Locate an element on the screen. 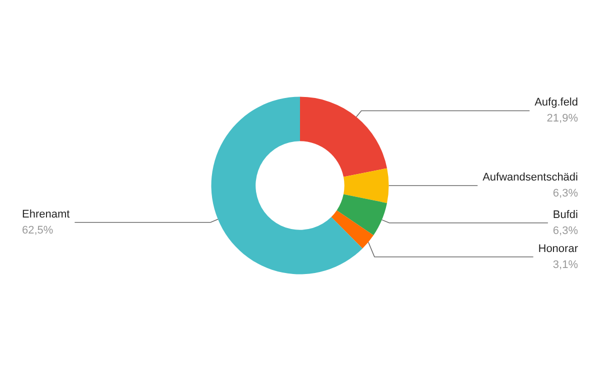 The image size is (600, 371). slice-label: Honorar is located at coordinates (558, 248).